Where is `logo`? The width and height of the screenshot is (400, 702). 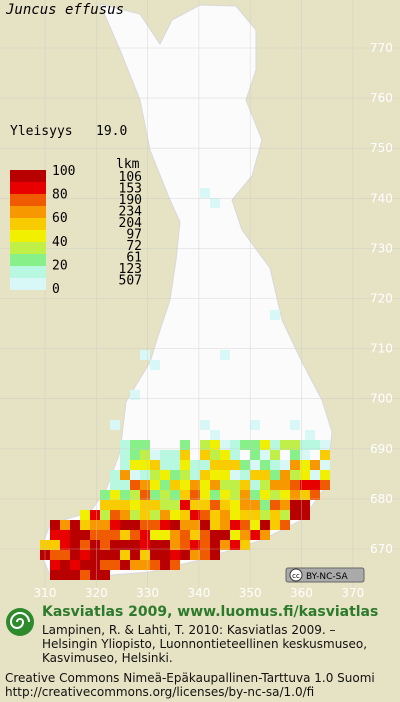 logo is located at coordinates (20, 622).